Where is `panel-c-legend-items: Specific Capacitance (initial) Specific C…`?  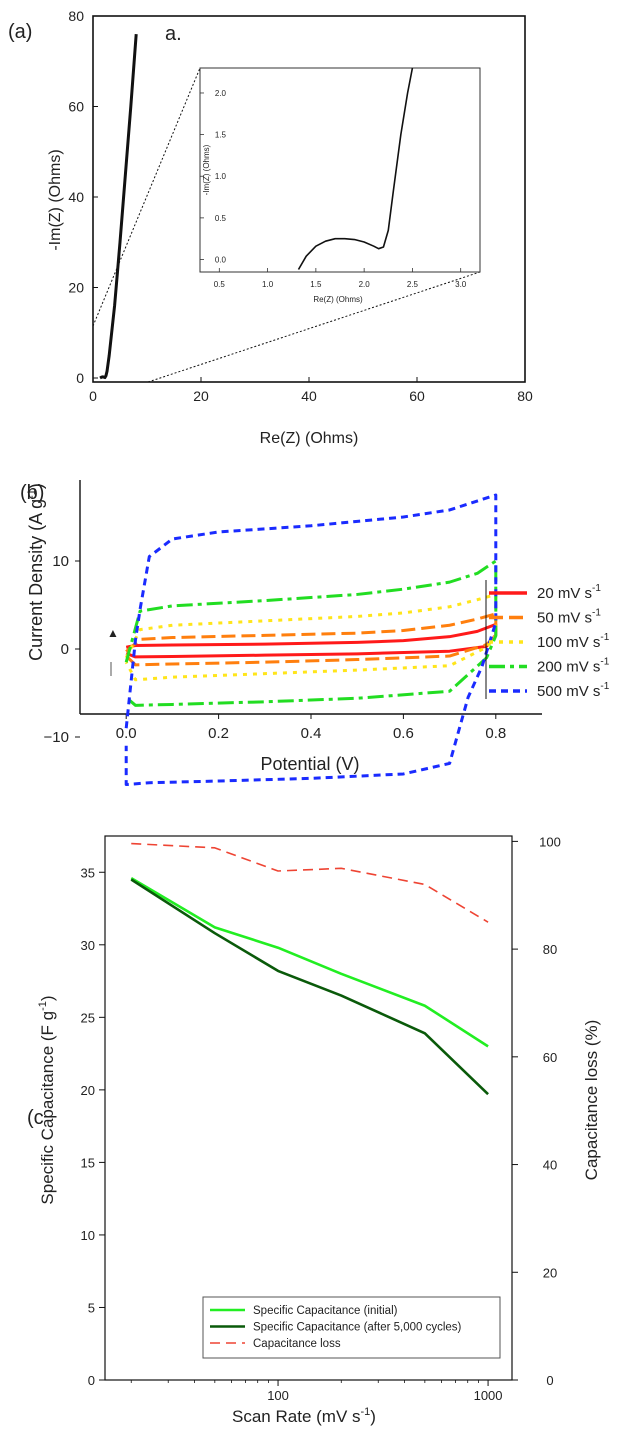
panel-c-legend-items: Specific Capacitance (initial) Specific C… is located at coordinates (336, 1327).